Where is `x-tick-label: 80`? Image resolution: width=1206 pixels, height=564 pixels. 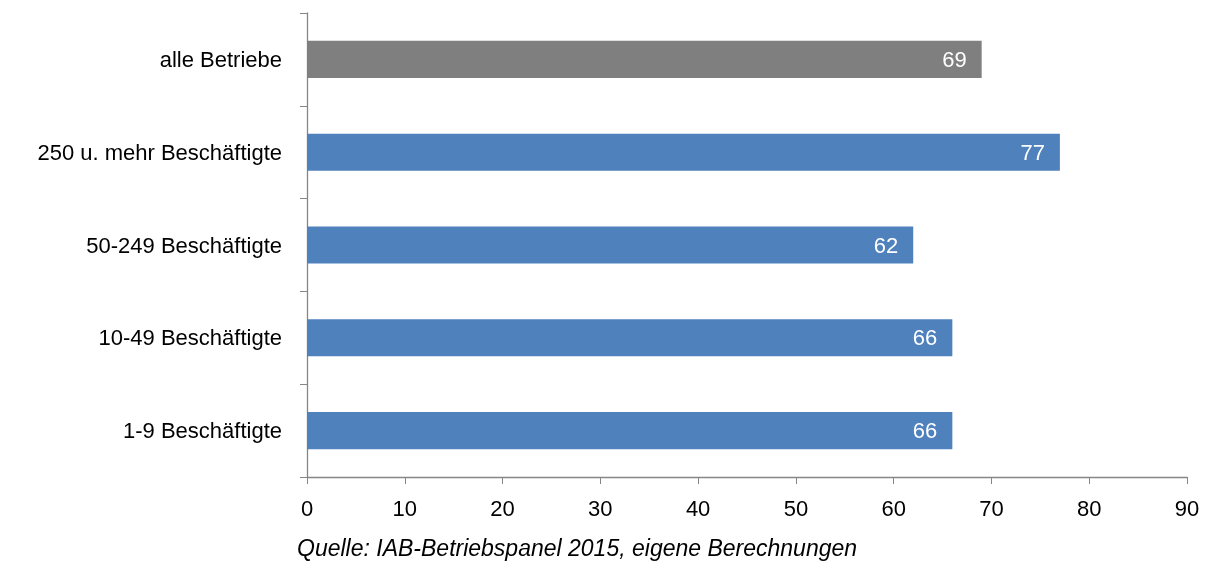
x-tick-label: 80 is located at coordinates (1089, 508).